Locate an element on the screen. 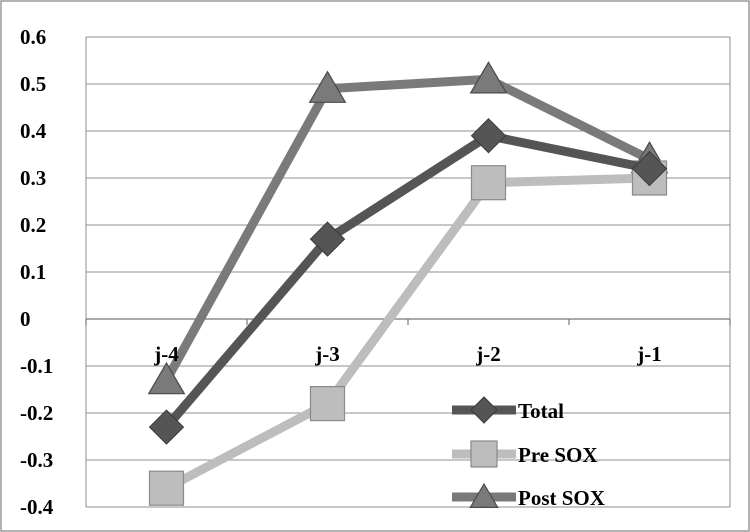 The image size is (750, 532). legend-label: Post SOX is located at coordinates (561, 498).